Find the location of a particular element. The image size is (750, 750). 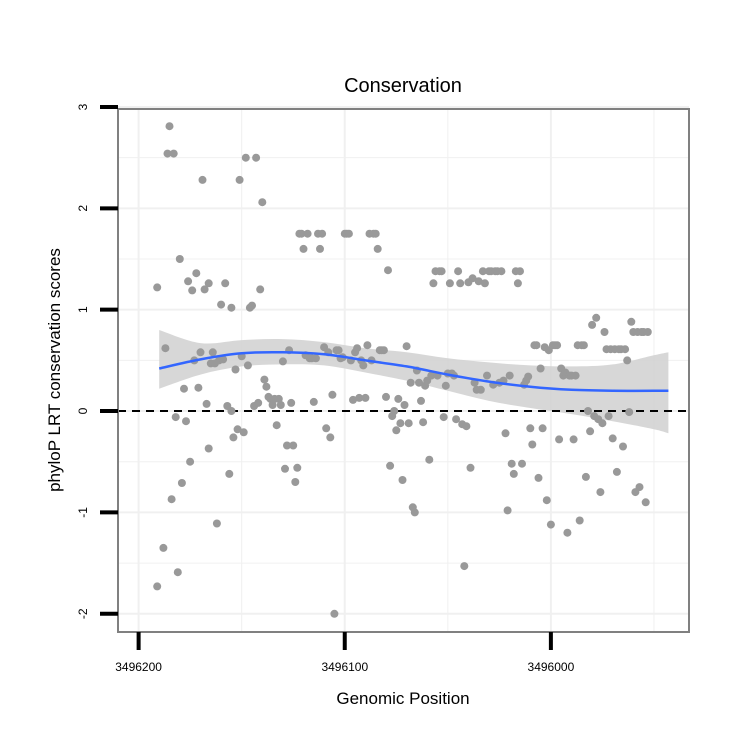

x-tick-label: 3496000 is located at coordinates (551, 667).